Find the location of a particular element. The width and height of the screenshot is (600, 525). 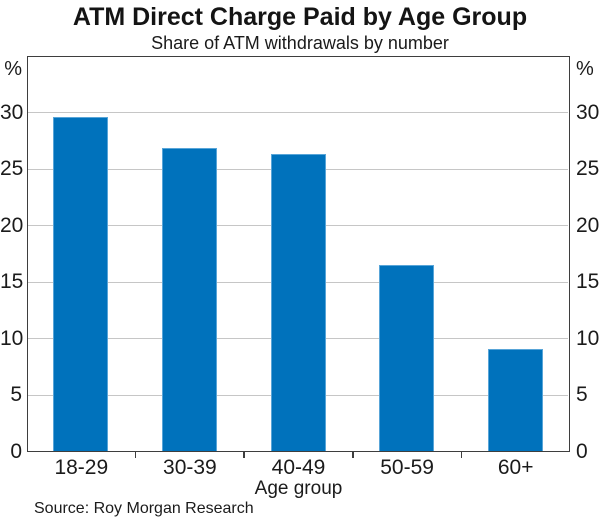

x-axis-title: Age group is located at coordinates (298, 488).